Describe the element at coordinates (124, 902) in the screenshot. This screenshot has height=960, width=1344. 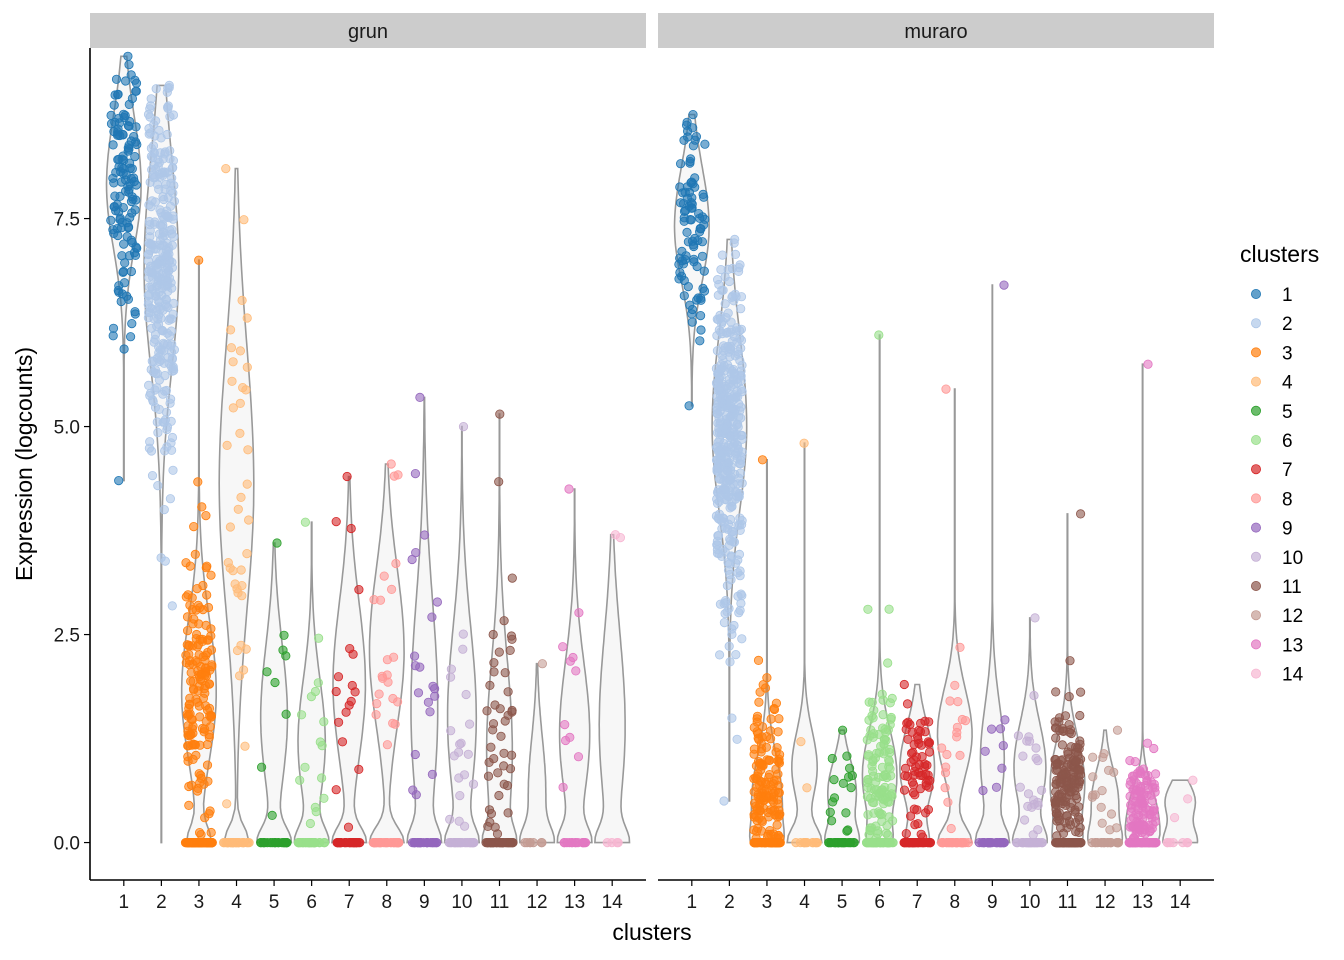
I see `x-tick-label: 1` at that location.